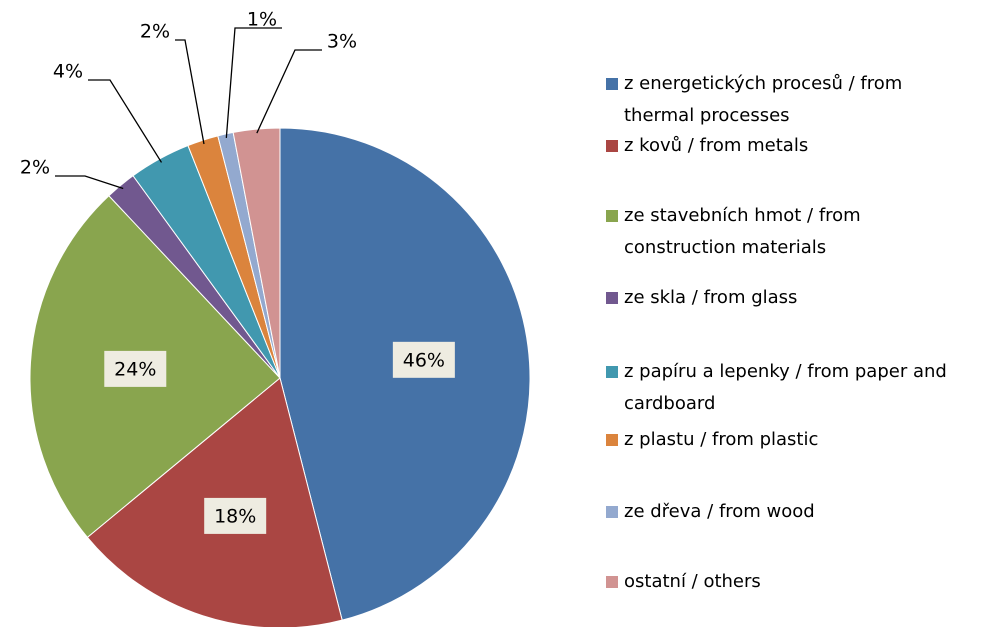 This screenshot has width=999, height=627. What do you see at coordinates (68, 72) in the screenshot?
I see `data-label: 4%` at bounding box center [68, 72].